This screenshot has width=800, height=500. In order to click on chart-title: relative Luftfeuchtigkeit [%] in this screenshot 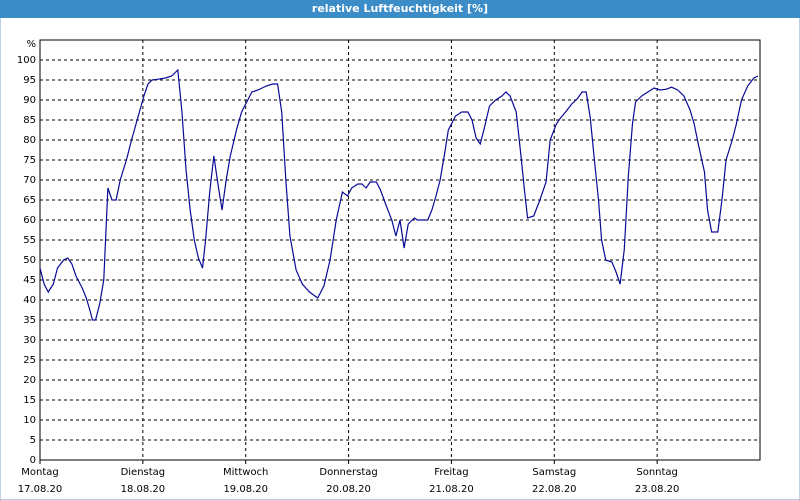, I will do `click(400, 8)`.